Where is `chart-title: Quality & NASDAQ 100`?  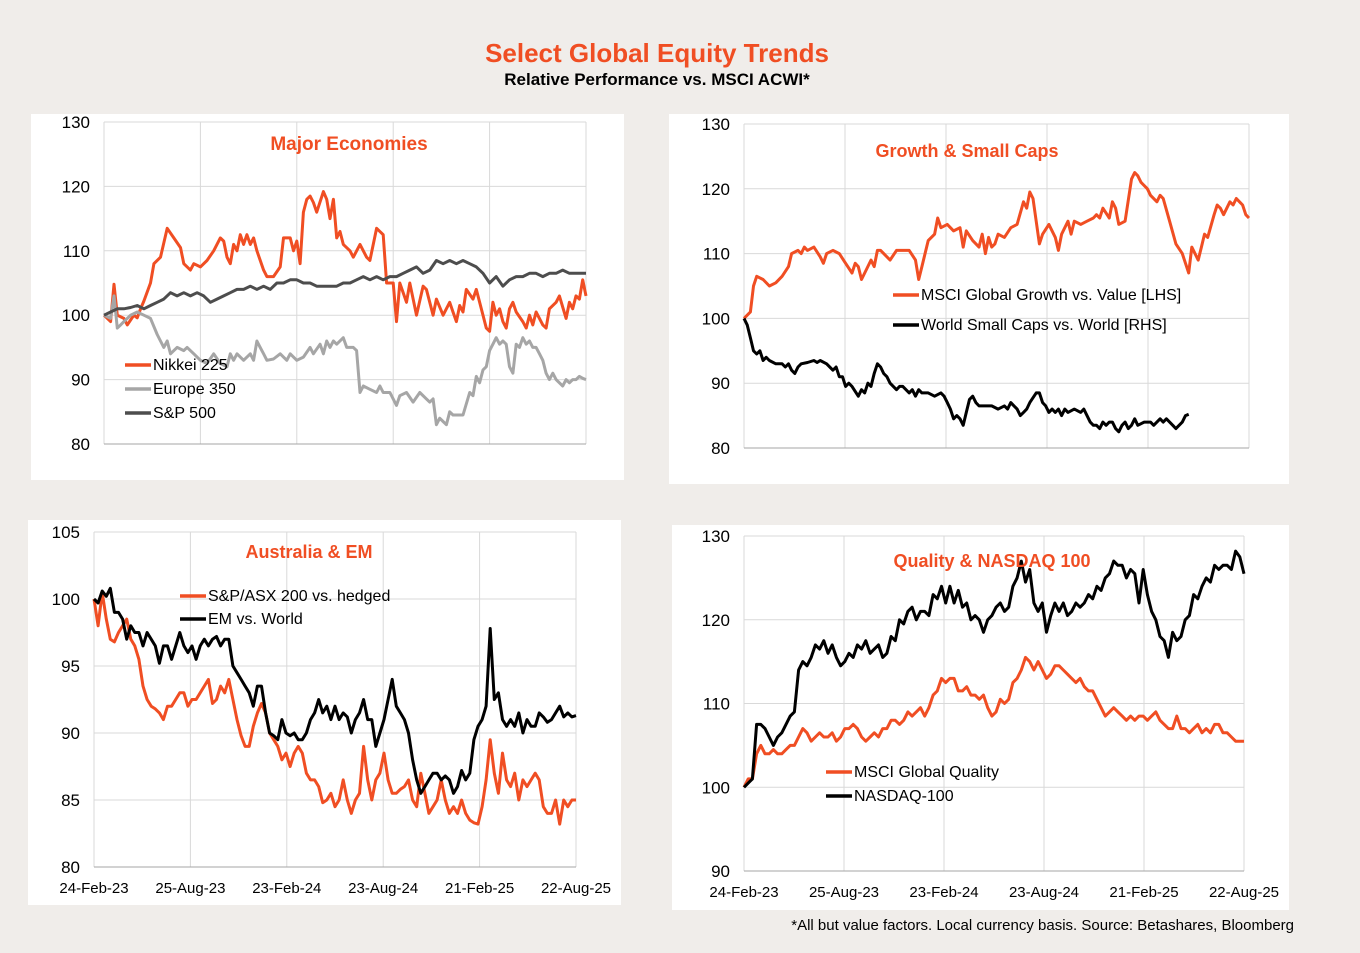
chart-title: Quality & NASDAQ 100 is located at coordinates (991, 561).